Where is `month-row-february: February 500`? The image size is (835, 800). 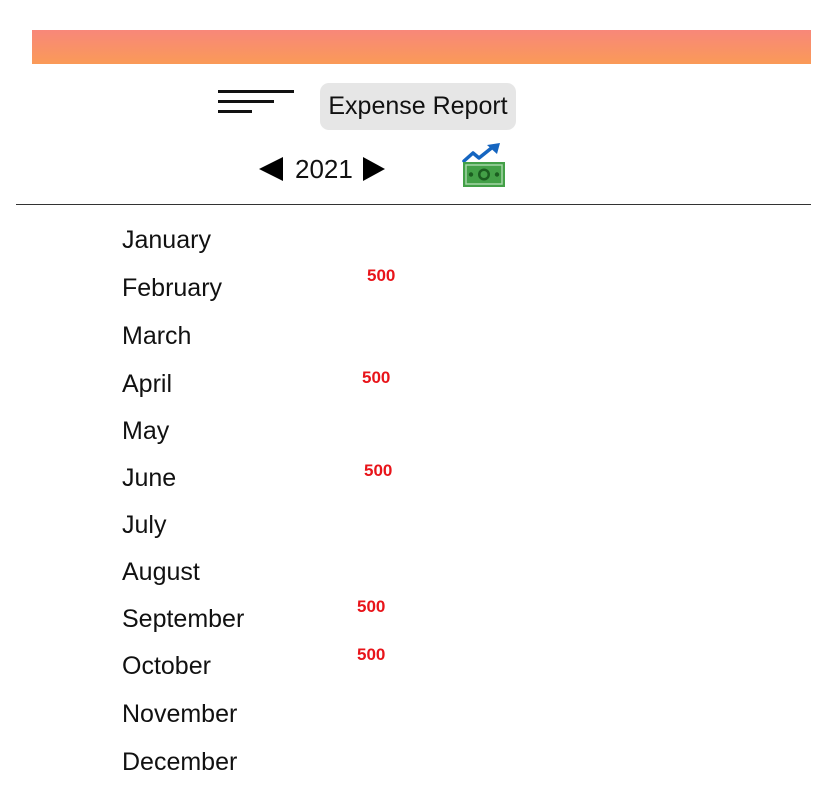 month-row-february: February 500 is located at coordinates (417, 287).